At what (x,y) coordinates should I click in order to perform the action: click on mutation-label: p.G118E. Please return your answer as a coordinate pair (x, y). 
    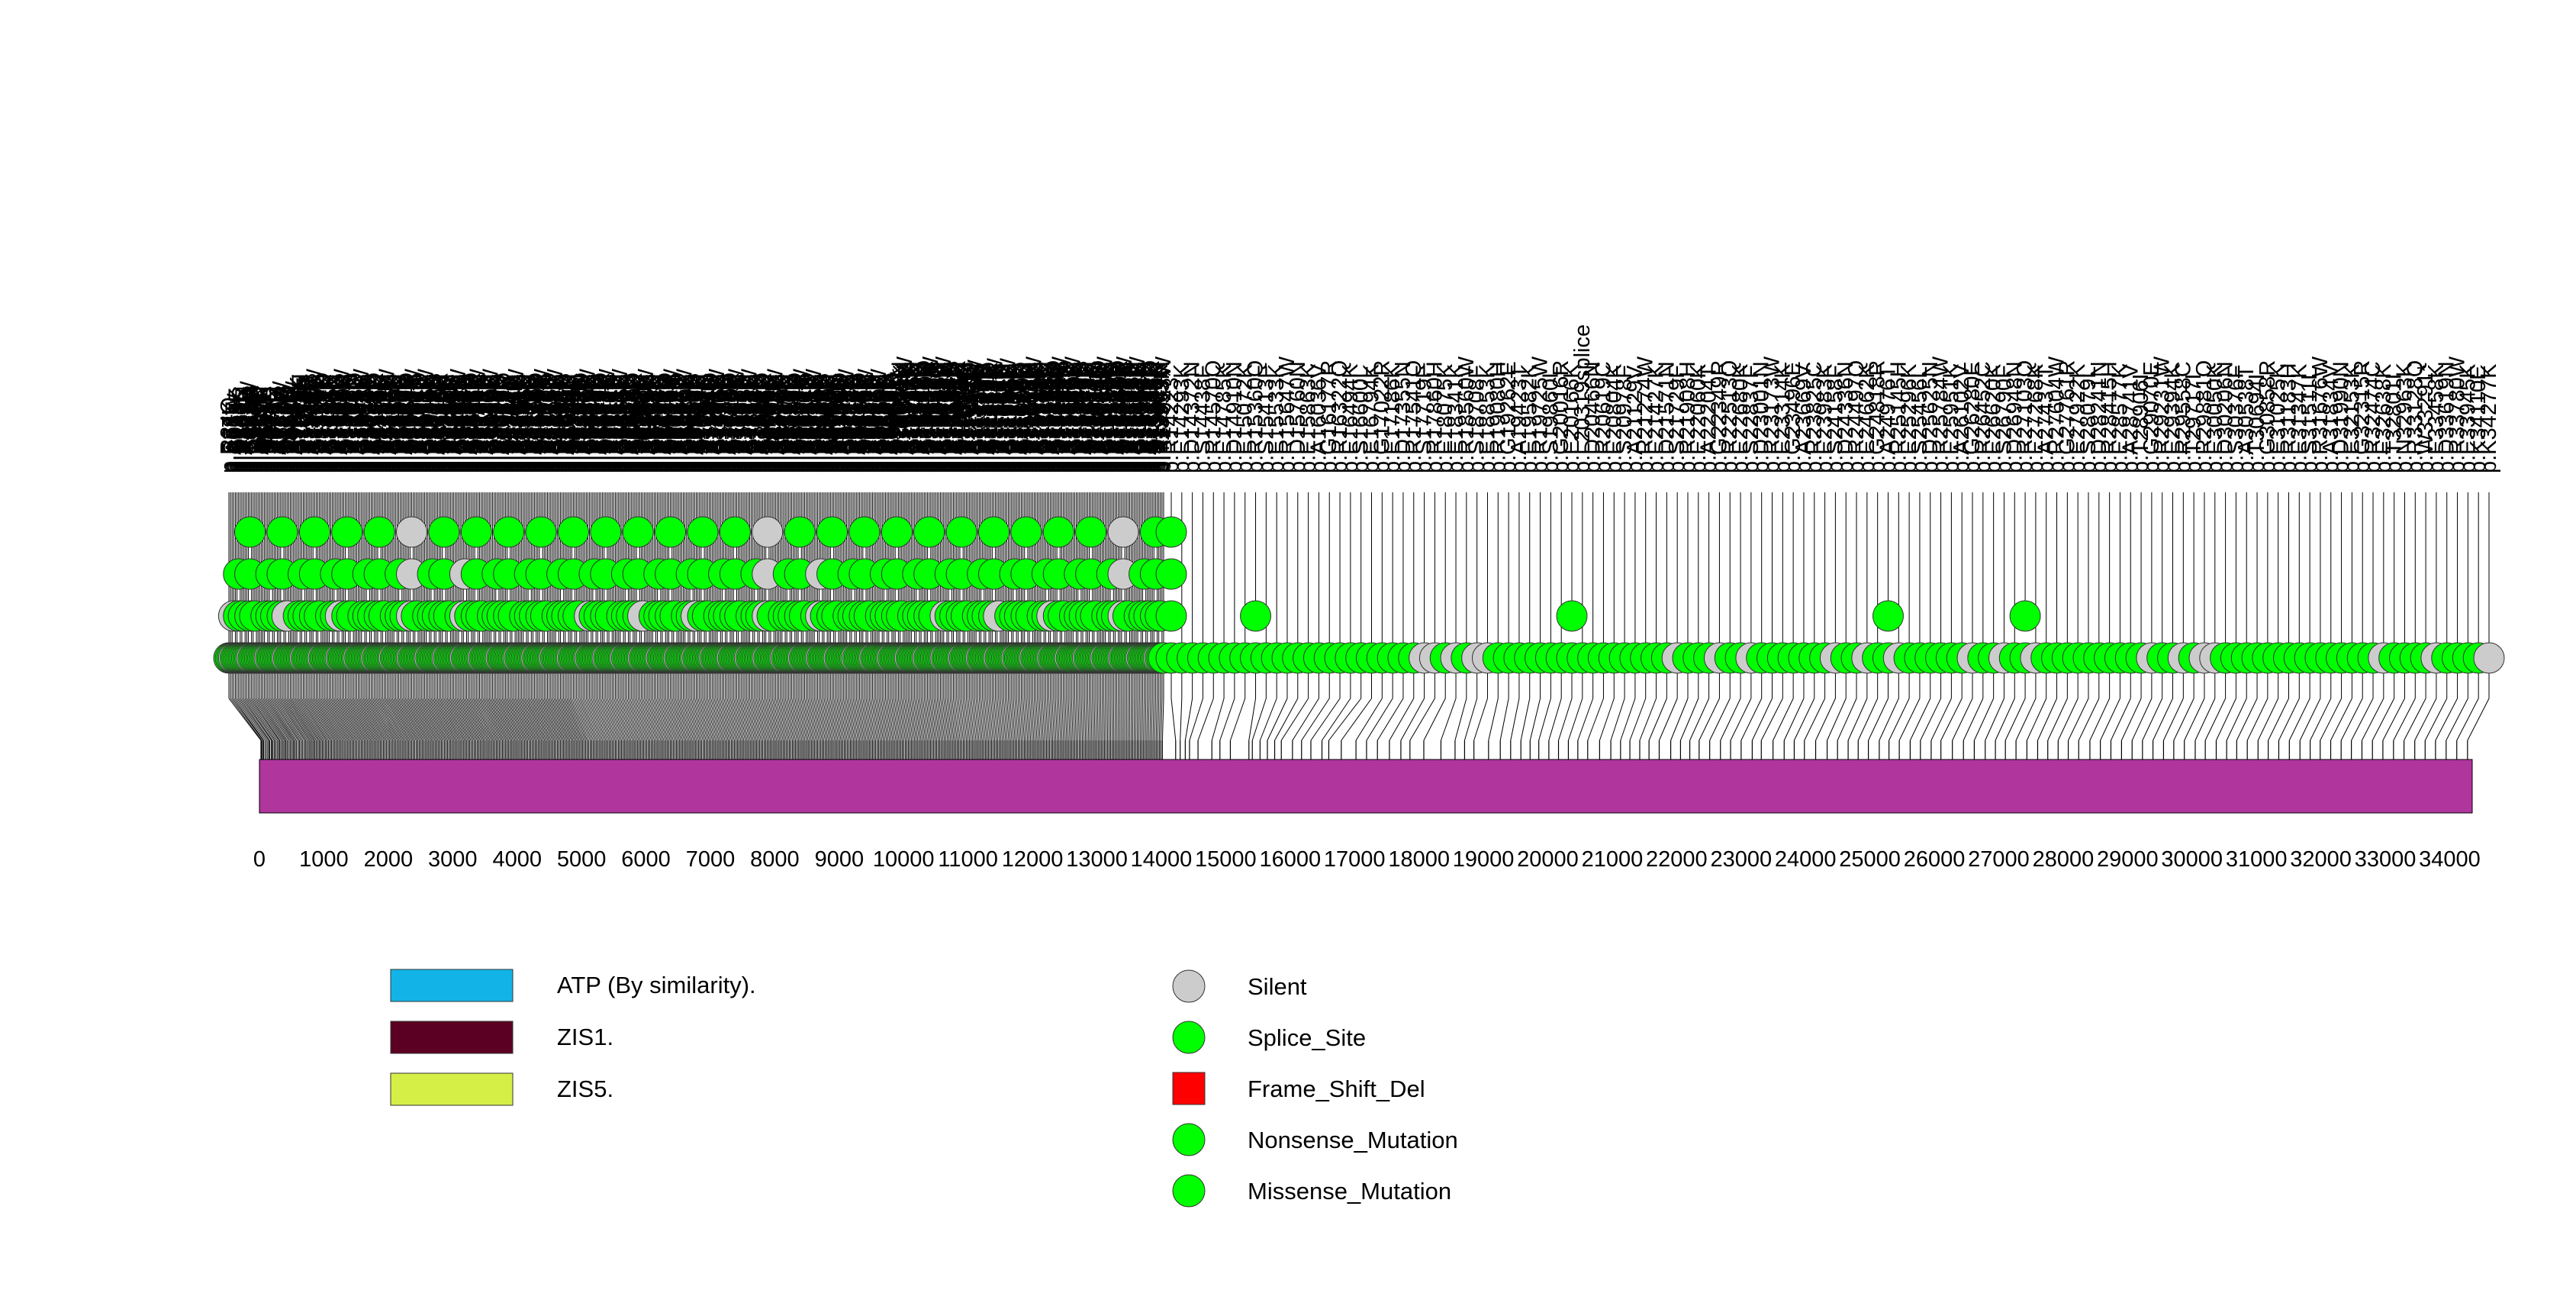
    Looking at the image, I should click on (237, 430).